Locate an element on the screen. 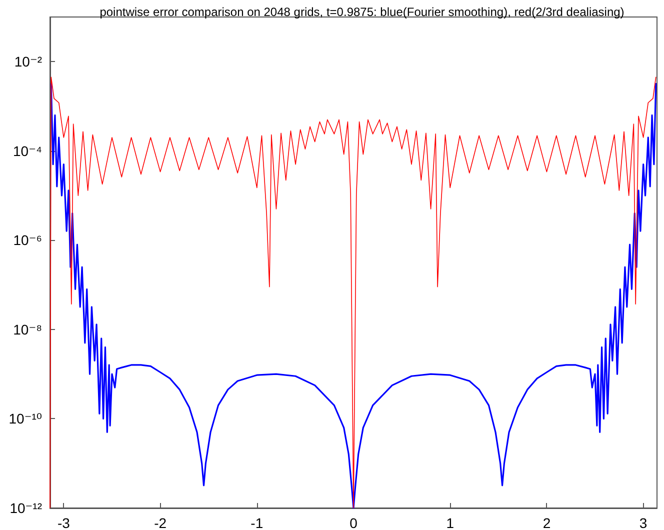 The height and width of the screenshot is (530, 664). y-tick-label: 10⁻² is located at coordinates (28, 62).